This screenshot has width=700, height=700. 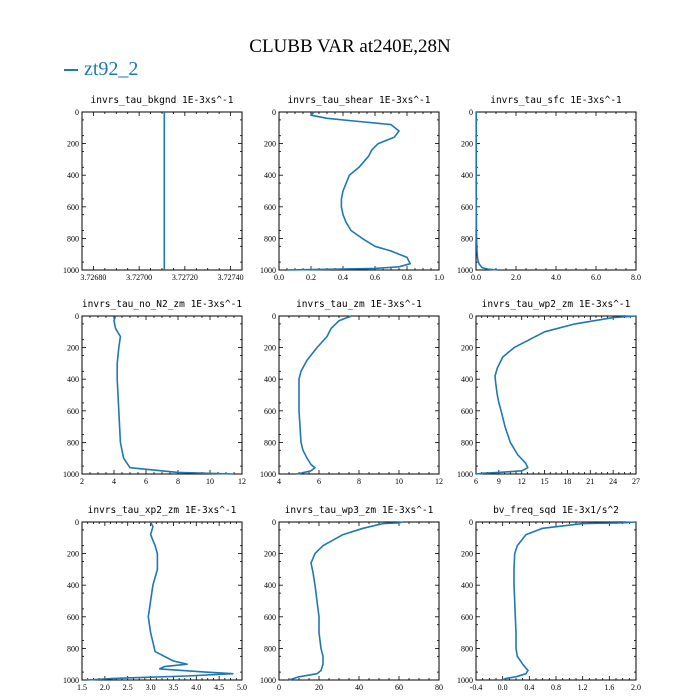 I want to click on legend: zt92_2, so click(x=101, y=69).